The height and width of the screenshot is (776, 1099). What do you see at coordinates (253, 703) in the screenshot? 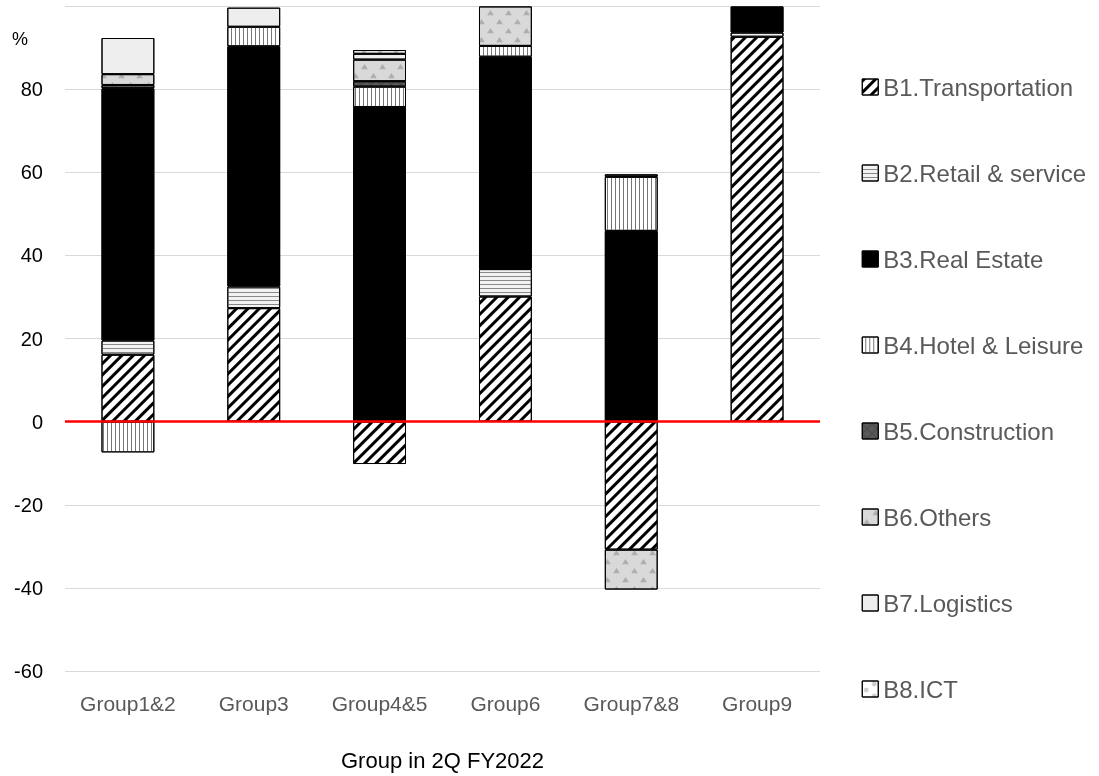
I see `x-tick-label: Group3` at bounding box center [253, 703].